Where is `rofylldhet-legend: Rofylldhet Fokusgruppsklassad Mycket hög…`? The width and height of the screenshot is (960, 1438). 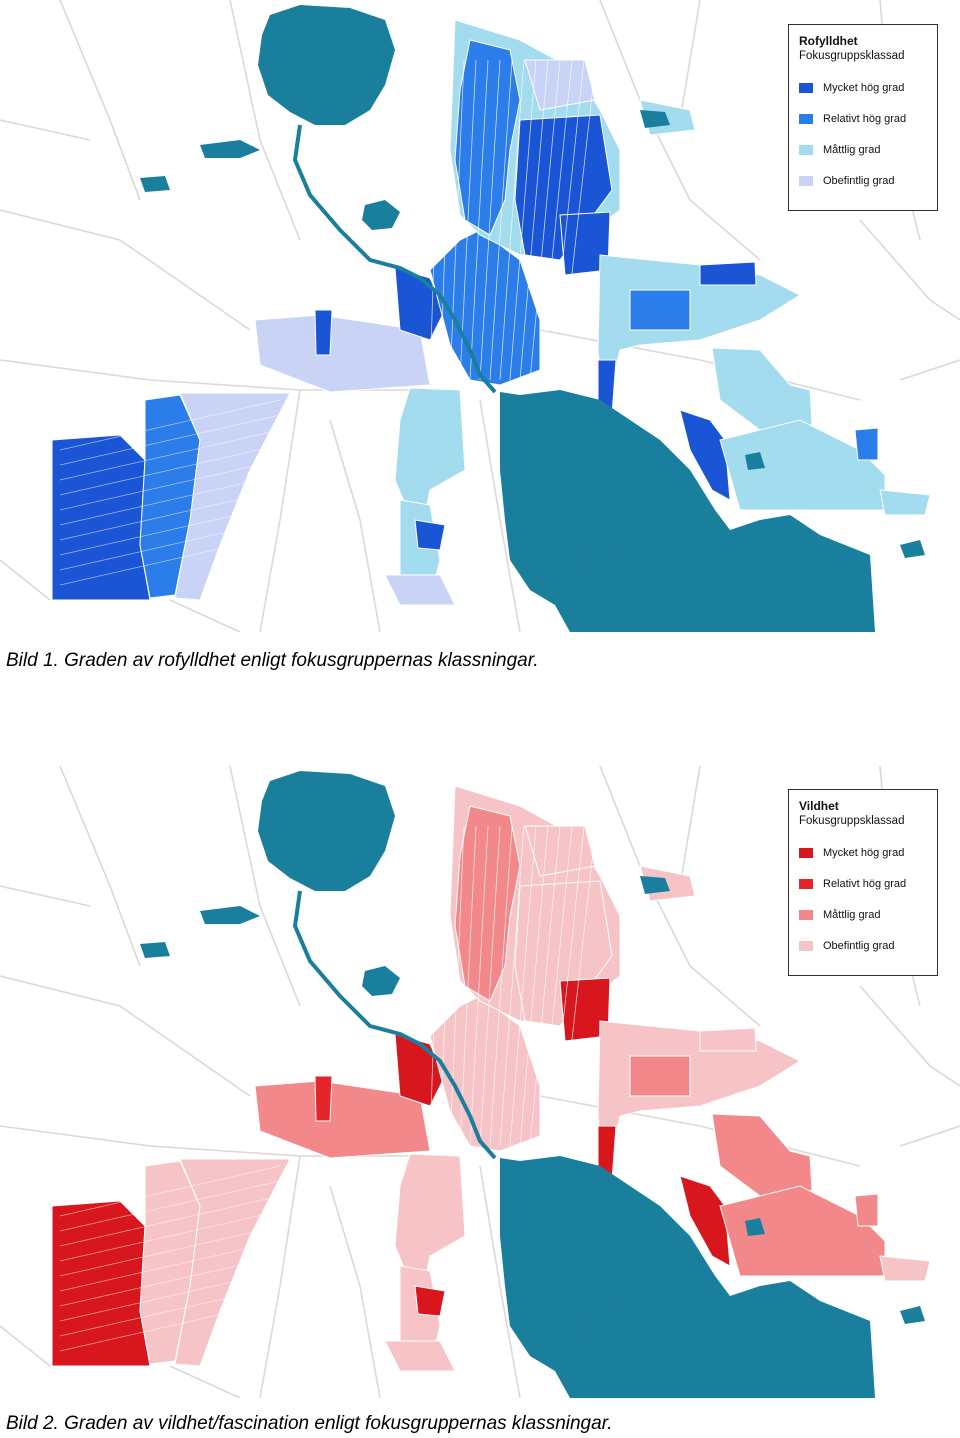
rofylldhet-legend: Rofylldhet Fokusgruppsklassad Mycket hög… is located at coordinates (863, 117).